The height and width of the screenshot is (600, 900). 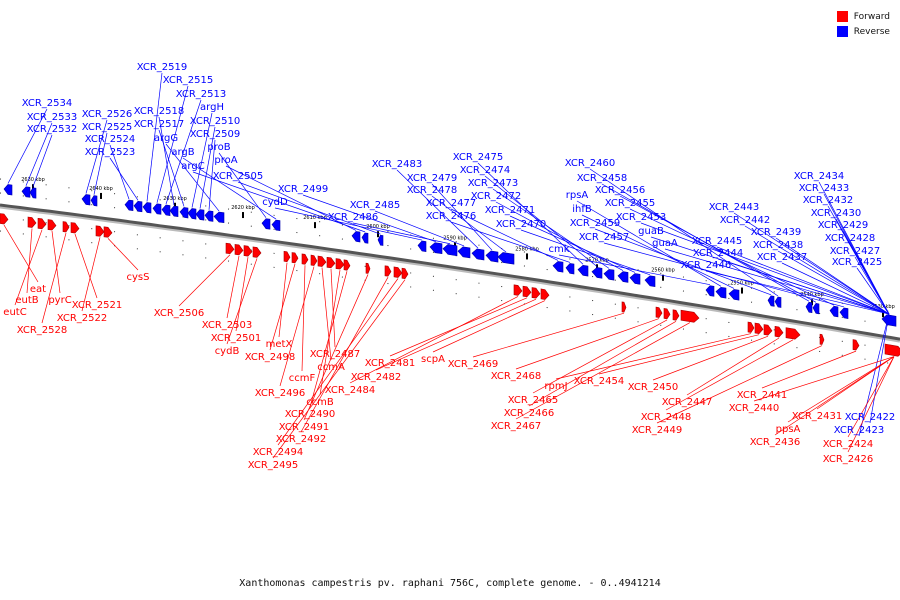 What do you see at coordinates (82, 318) in the screenshot?
I see `forward-gene-label: XCR_2522` at bounding box center [82, 318].